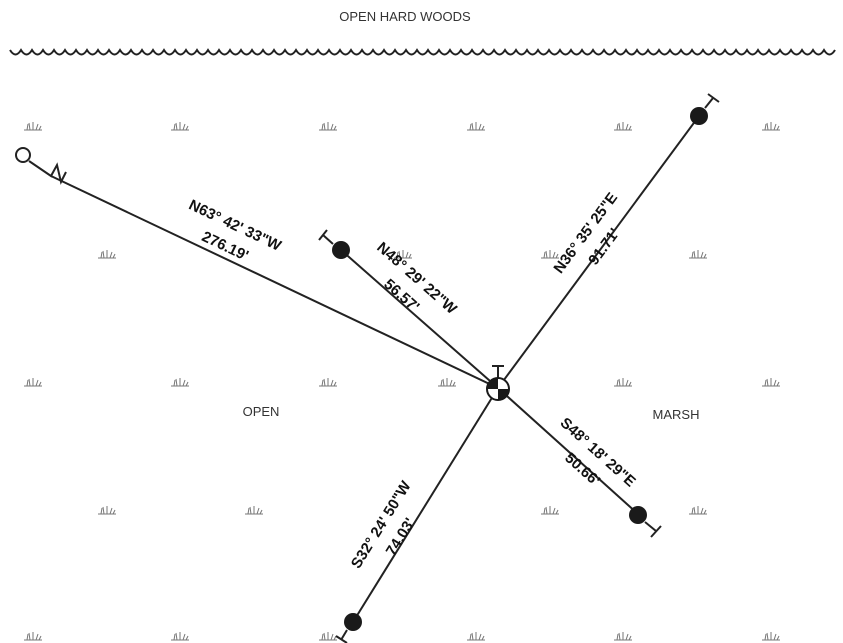 The height and width of the screenshot is (643, 843). Describe the element at coordinates (586, 233) in the screenshot. I see `tie-label-ne: N36° 35' 25"E 91.71'` at that location.